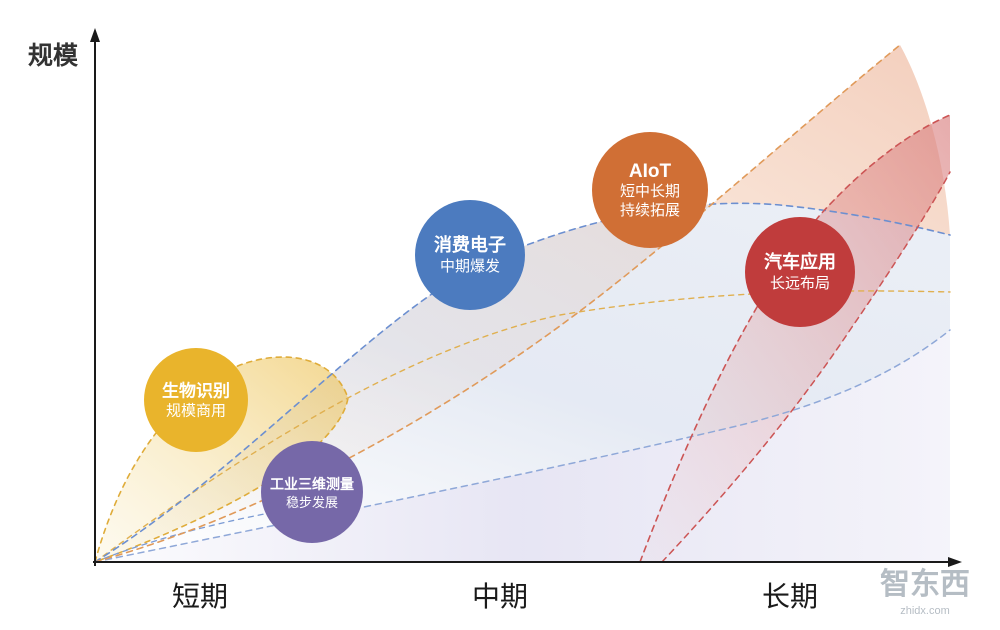 The image size is (1000, 630). I want to click on bubble-automotive-label: 长远布局, so click(800, 283).